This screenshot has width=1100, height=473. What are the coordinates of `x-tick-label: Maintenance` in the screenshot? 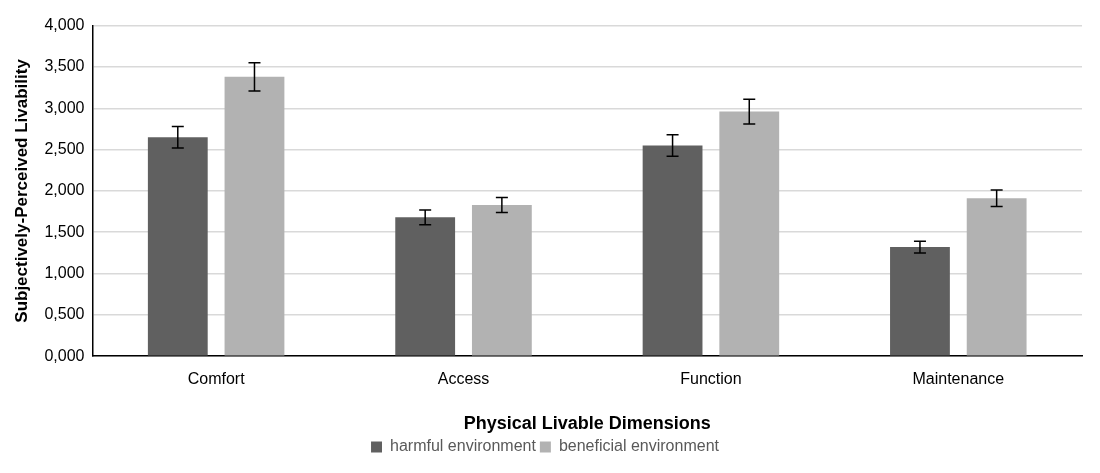 It's located at (958, 379).